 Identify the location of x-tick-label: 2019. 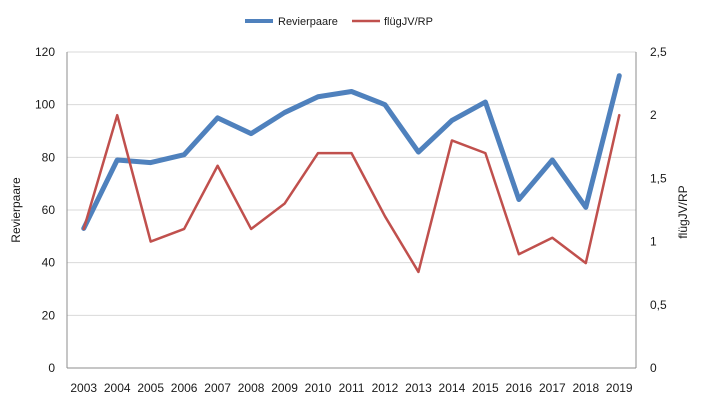
(619, 387).